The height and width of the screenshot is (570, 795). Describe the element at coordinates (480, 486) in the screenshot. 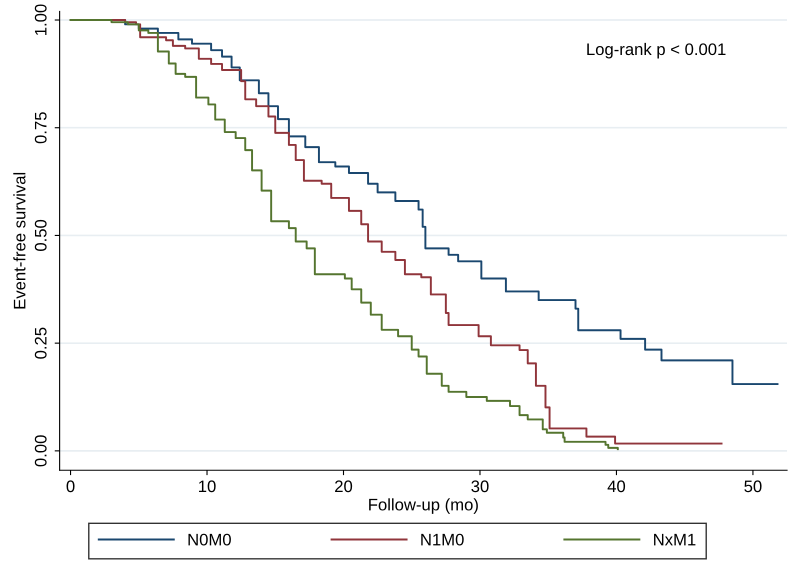

I see `x-tick-label: 30` at that location.